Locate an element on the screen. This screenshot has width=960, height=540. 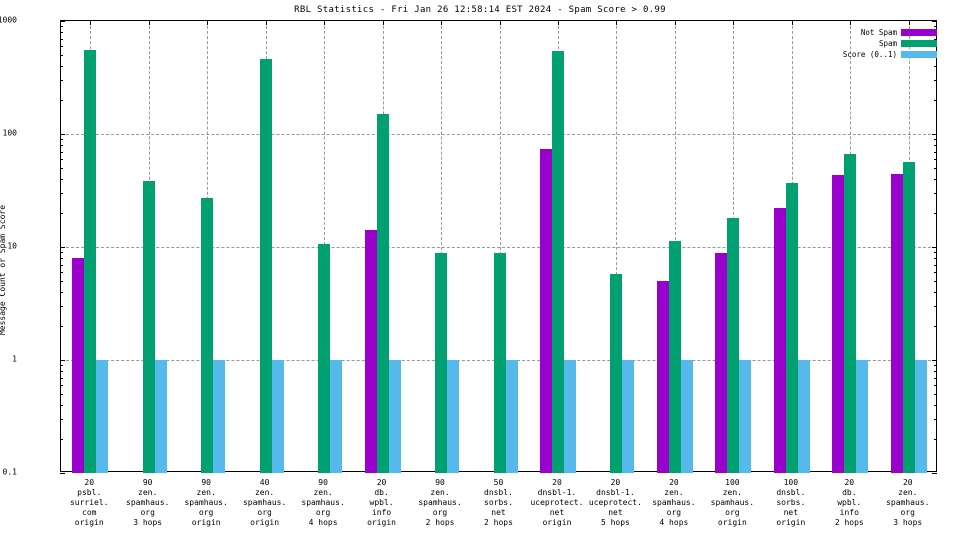
y-axis-tick-label: 100 is located at coordinates (9, 133).